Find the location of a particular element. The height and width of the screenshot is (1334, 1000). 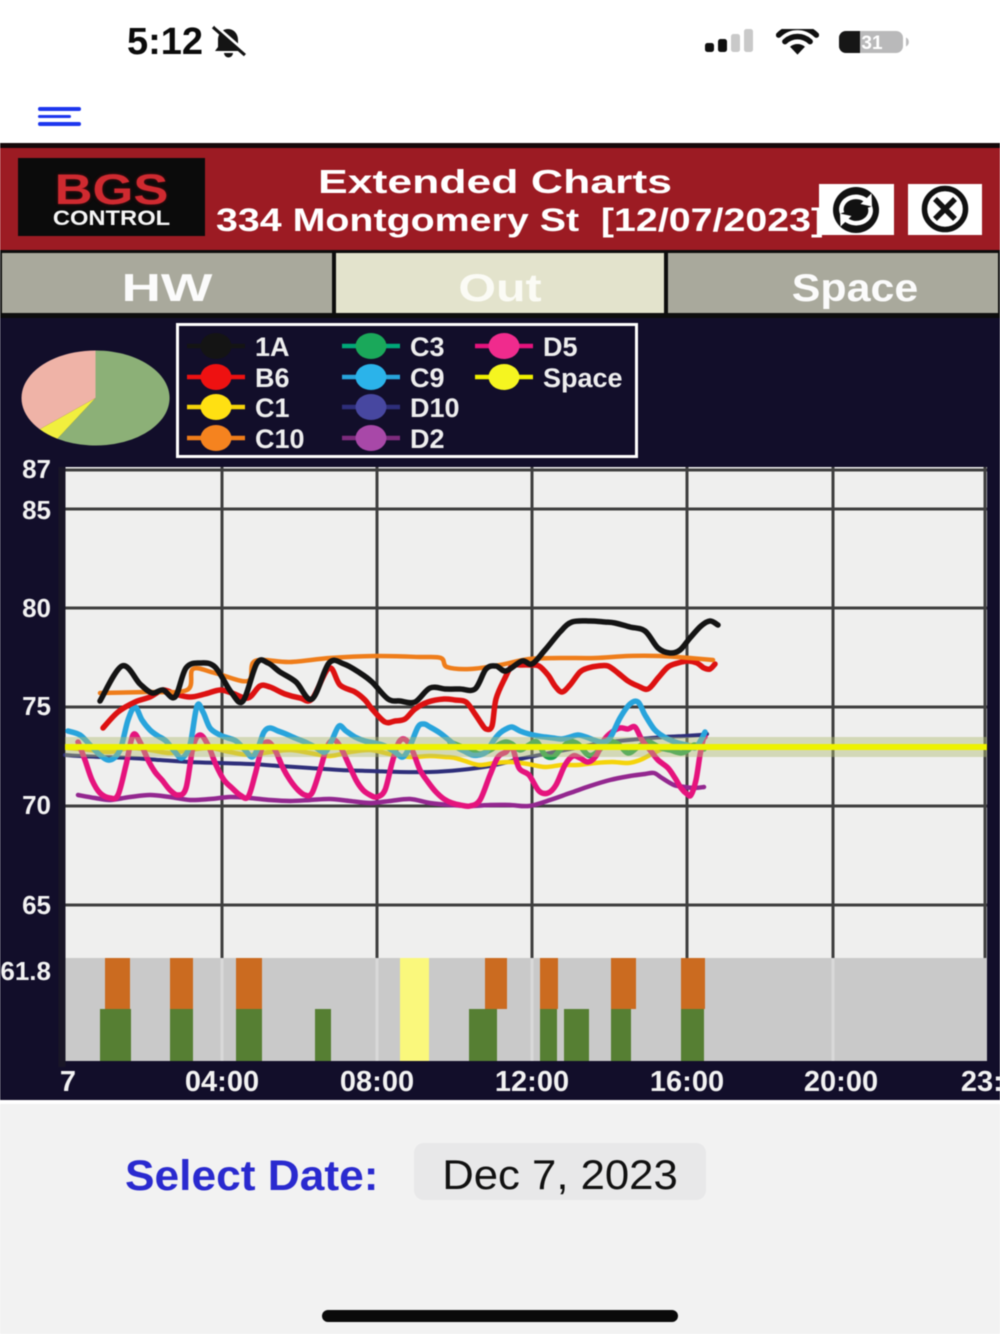

svg-text: C9 is located at coordinates (427, 378).